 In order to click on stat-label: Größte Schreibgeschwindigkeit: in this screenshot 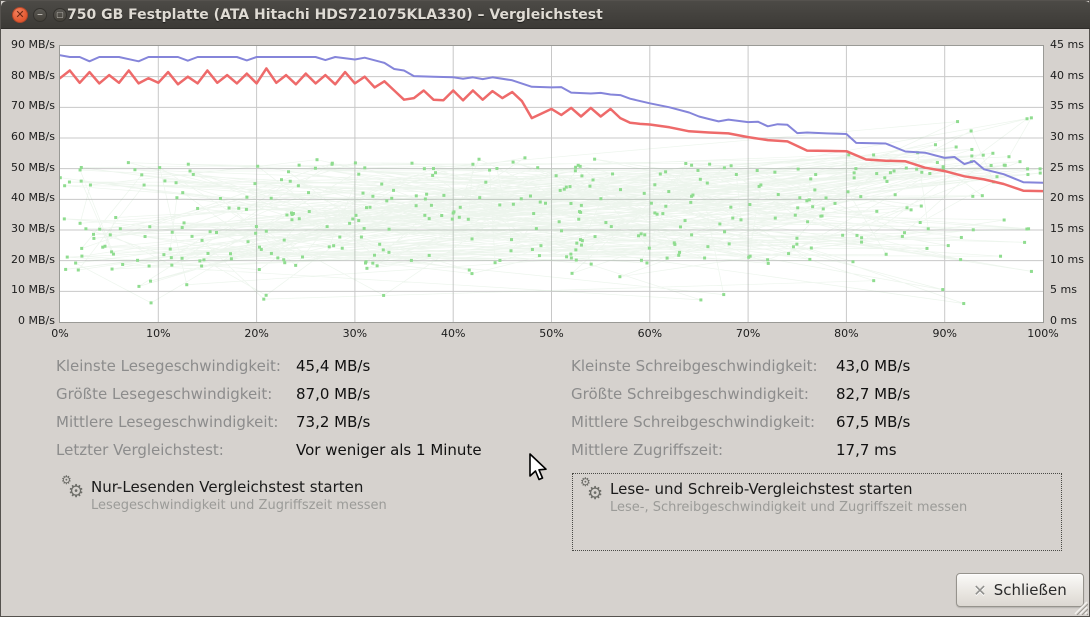, I will do `click(690, 394)`.